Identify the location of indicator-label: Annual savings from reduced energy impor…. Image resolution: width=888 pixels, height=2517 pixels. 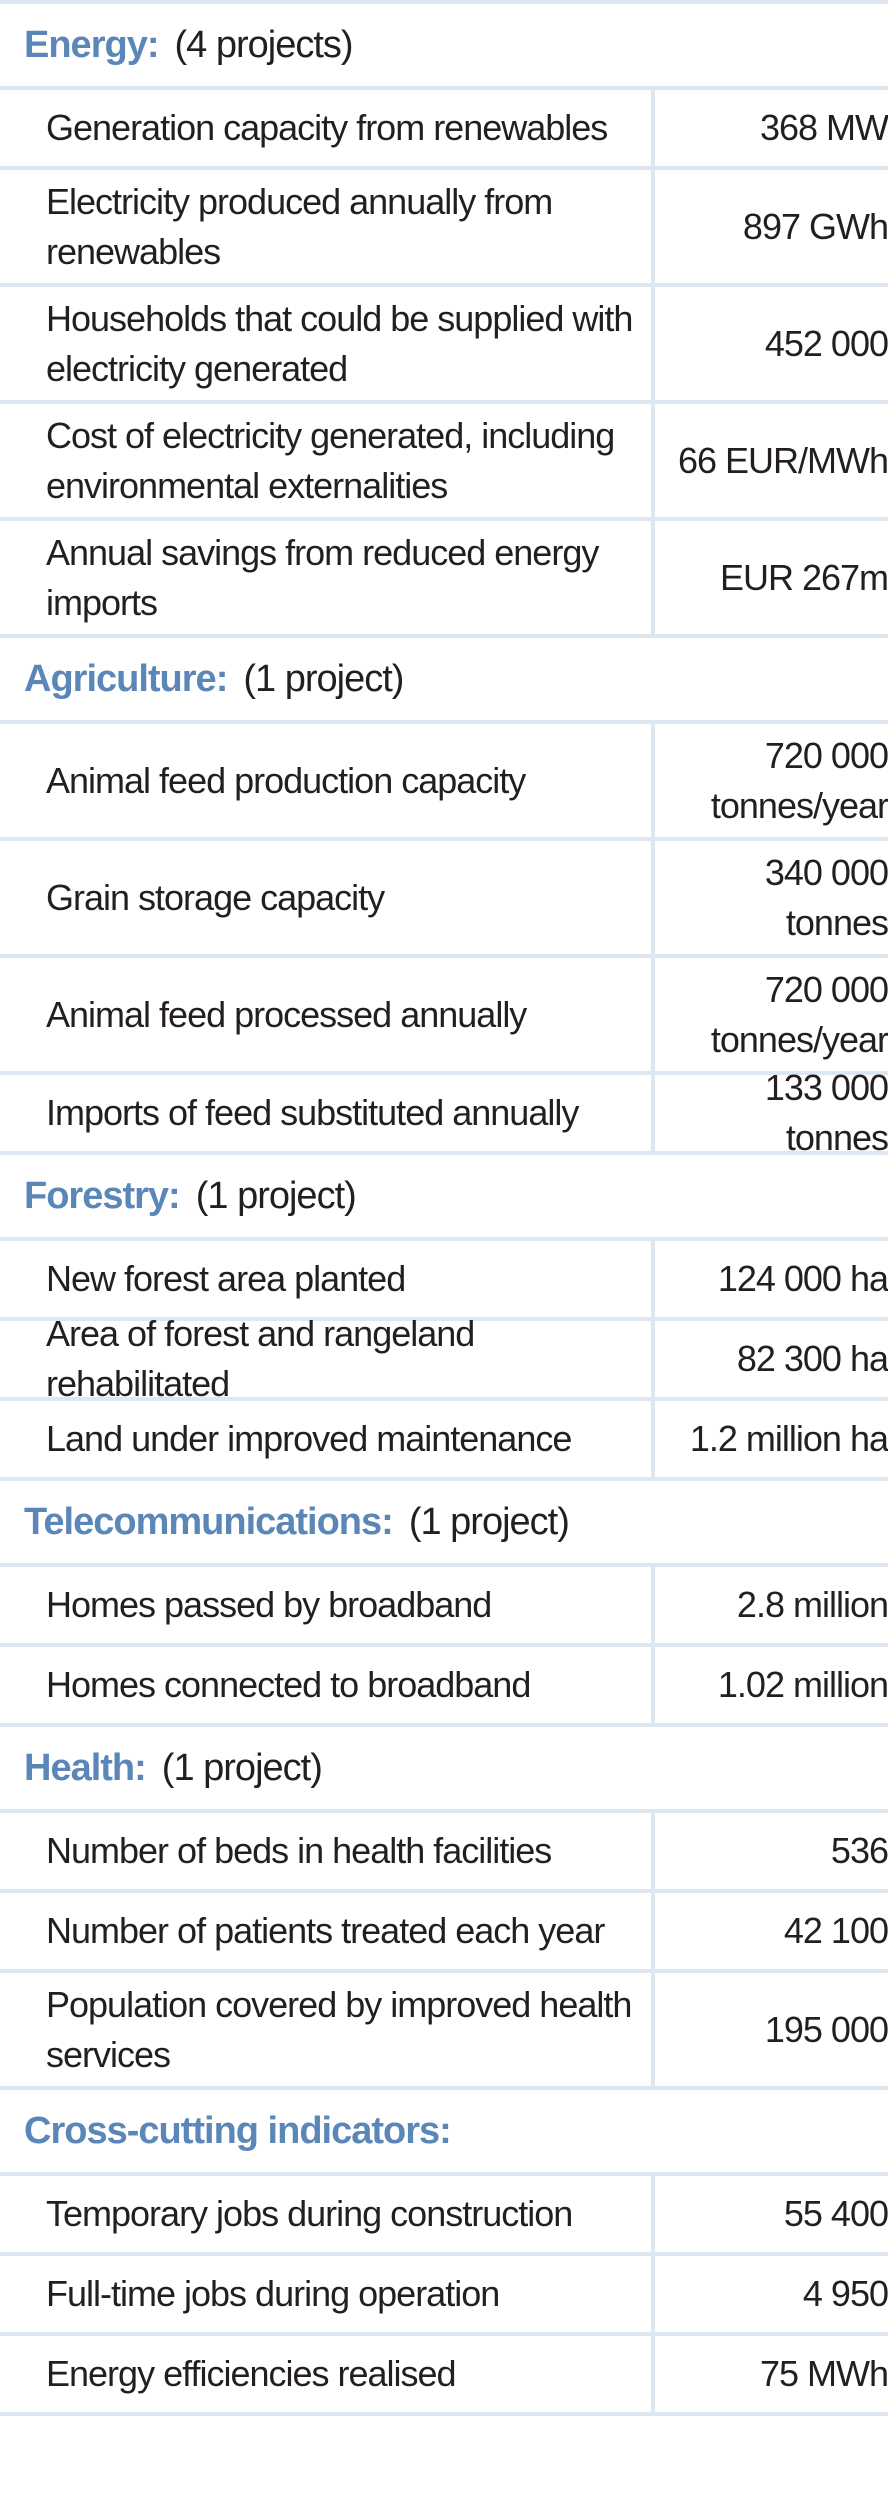
(327, 577).